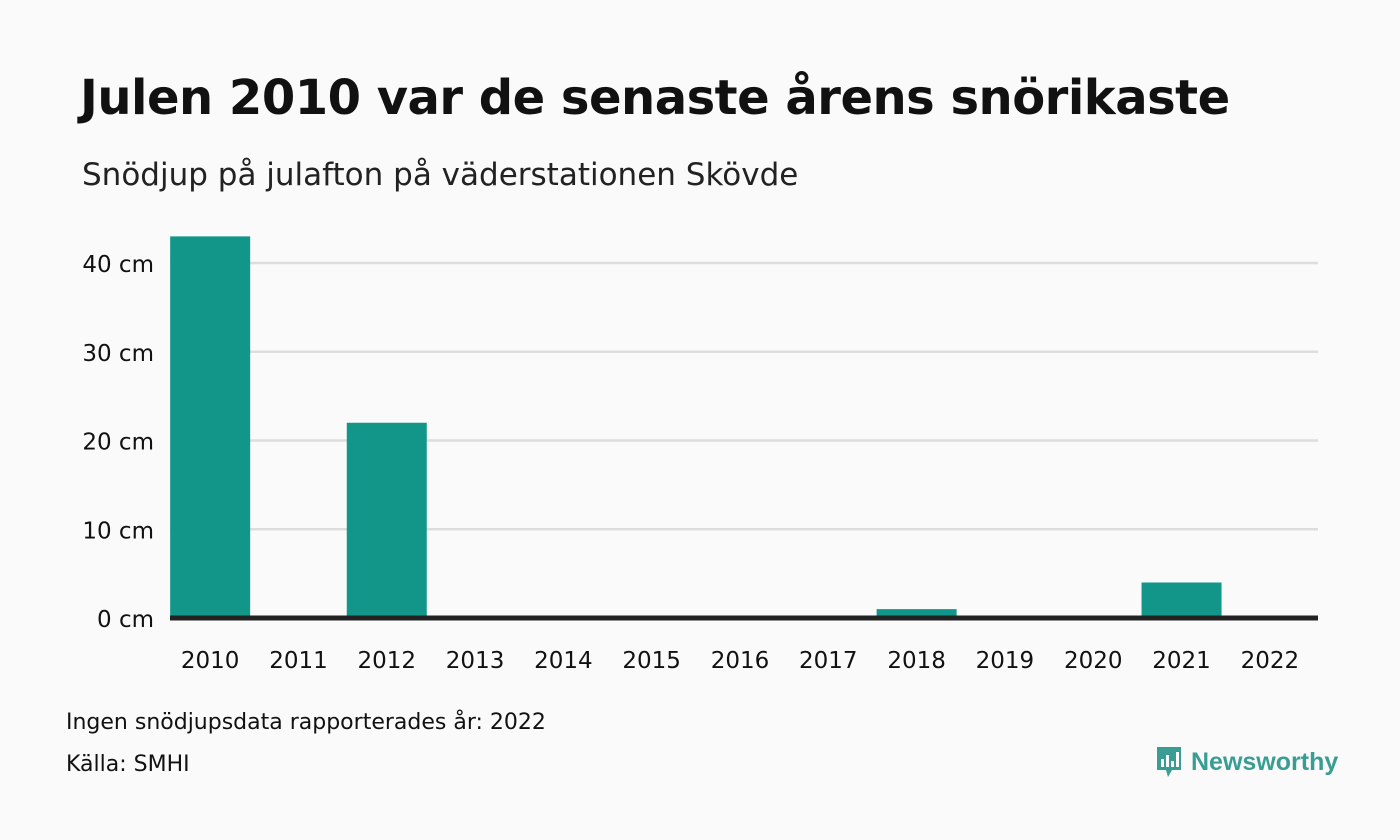 This screenshot has width=1400, height=840. What do you see at coordinates (740, 661) in the screenshot?
I see `x-tick-label: 2016` at bounding box center [740, 661].